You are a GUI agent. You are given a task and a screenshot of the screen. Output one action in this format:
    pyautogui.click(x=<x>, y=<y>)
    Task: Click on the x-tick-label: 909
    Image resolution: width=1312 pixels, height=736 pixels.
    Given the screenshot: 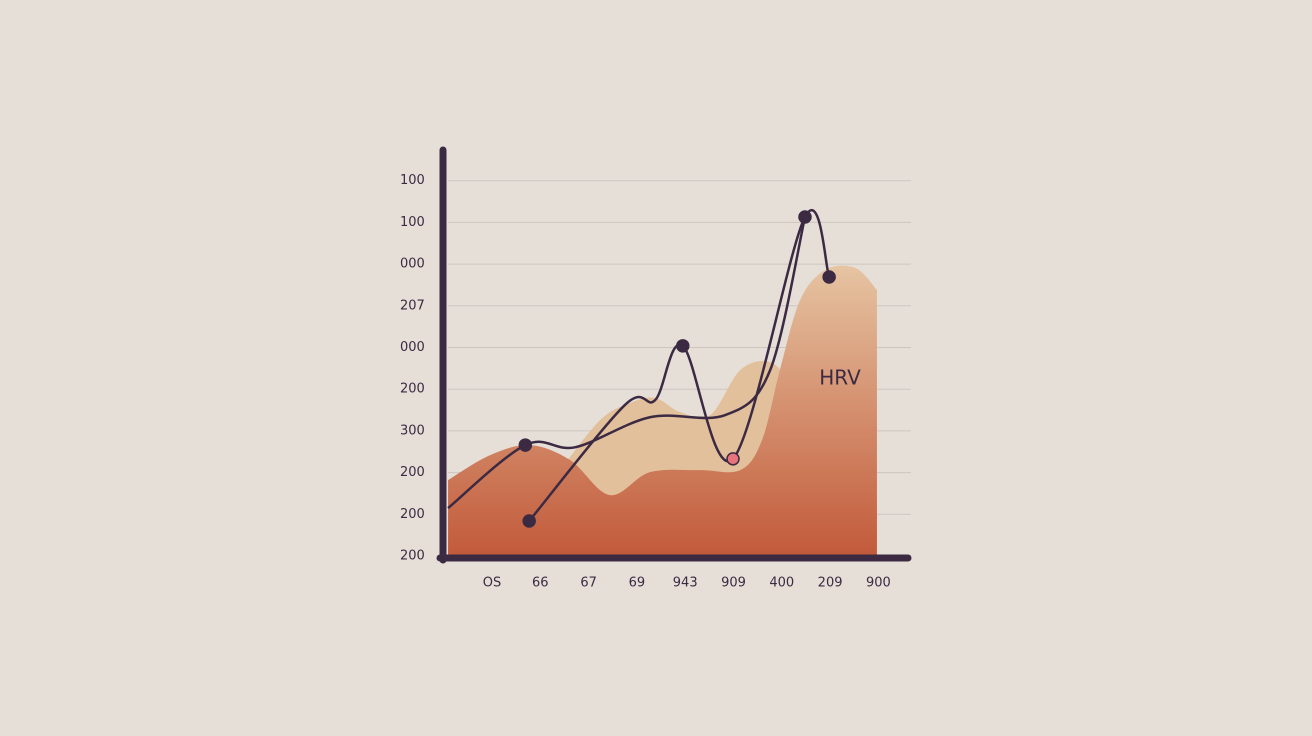 What is the action you would take?
    pyautogui.click(x=733, y=583)
    